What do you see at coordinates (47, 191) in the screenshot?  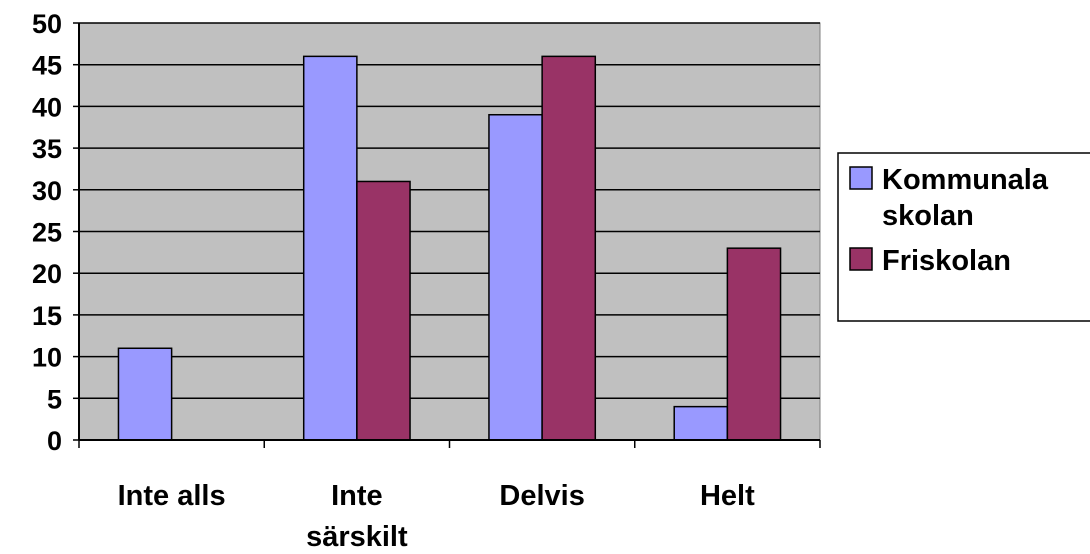 I see `y-tick-label: 30` at bounding box center [47, 191].